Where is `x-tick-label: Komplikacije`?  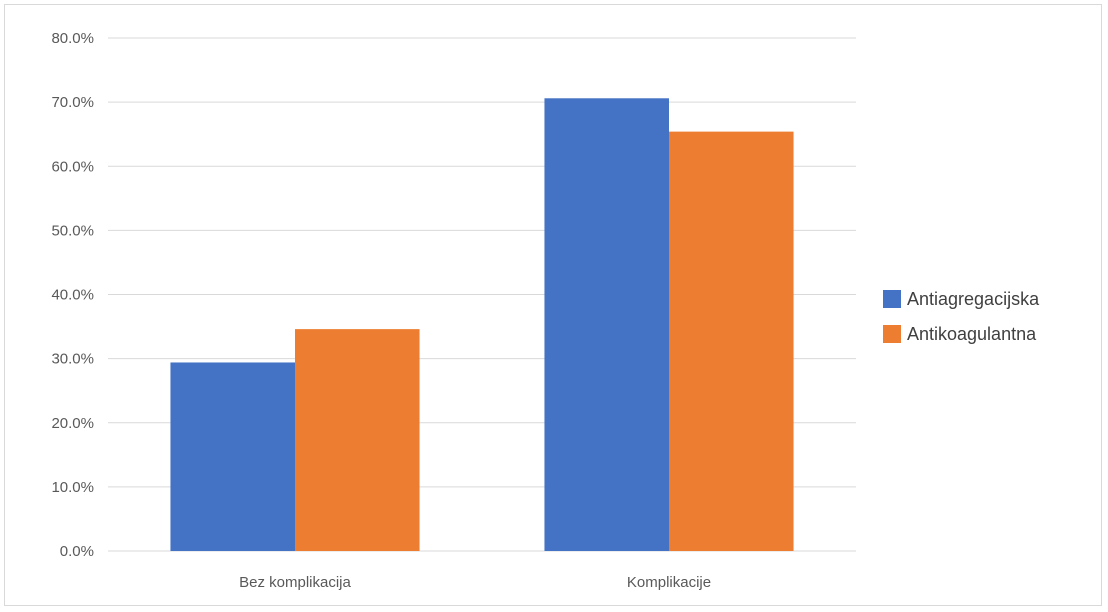
x-tick-label: Komplikacije is located at coordinates (669, 582).